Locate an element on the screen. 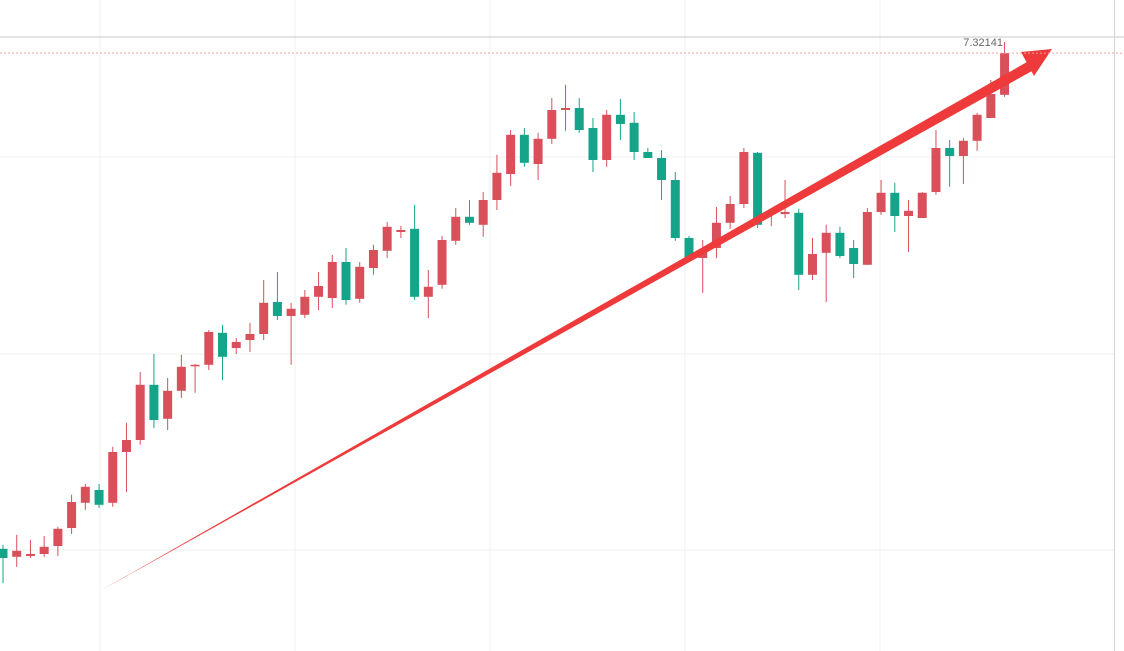  last-price-label: 7.32141 is located at coordinates (983, 43).